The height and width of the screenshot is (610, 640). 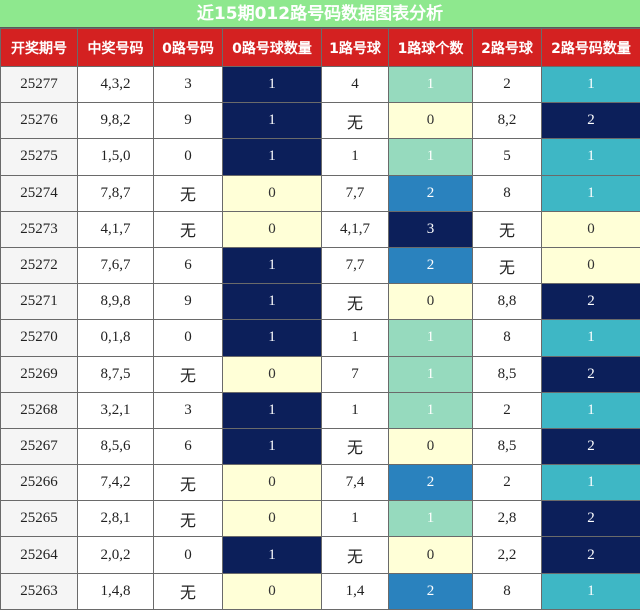 I want to click on cell-issue: 25269, so click(x=39, y=374).